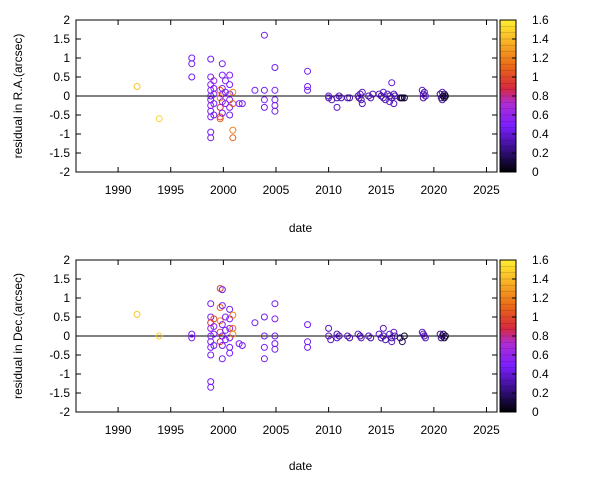 Image resolution: width=600 pixels, height=485 pixels. Describe the element at coordinates (18, 96) in the screenshot. I see `y-axis-label: residual in R.A.(arcsec)` at that location.